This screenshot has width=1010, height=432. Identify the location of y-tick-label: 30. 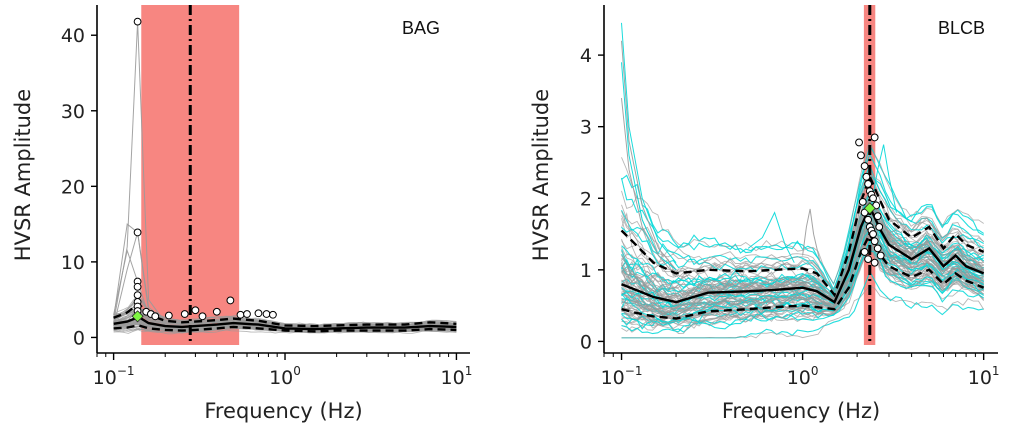
(73, 112).